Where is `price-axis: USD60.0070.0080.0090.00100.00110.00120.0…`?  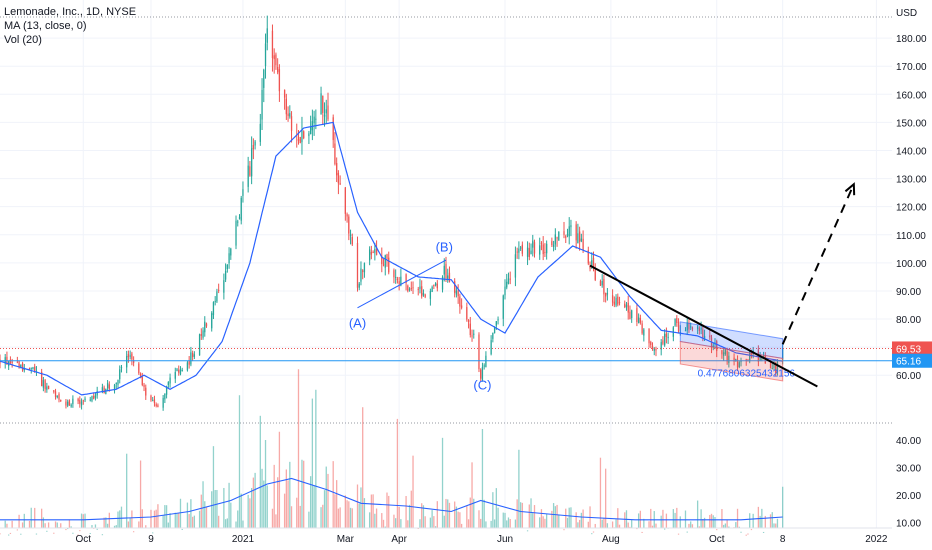 price-axis: USD60.0070.0080.0090.00100.00110.00120.0… is located at coordinates (912, 275).